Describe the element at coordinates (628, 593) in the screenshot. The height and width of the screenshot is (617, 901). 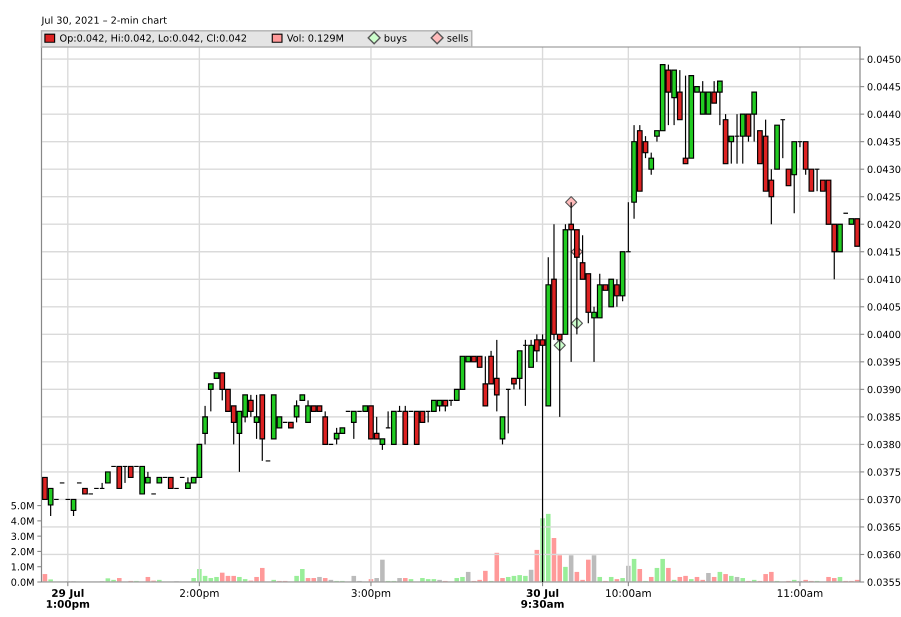
I see `x-tick-label: 10:00am` at that location.